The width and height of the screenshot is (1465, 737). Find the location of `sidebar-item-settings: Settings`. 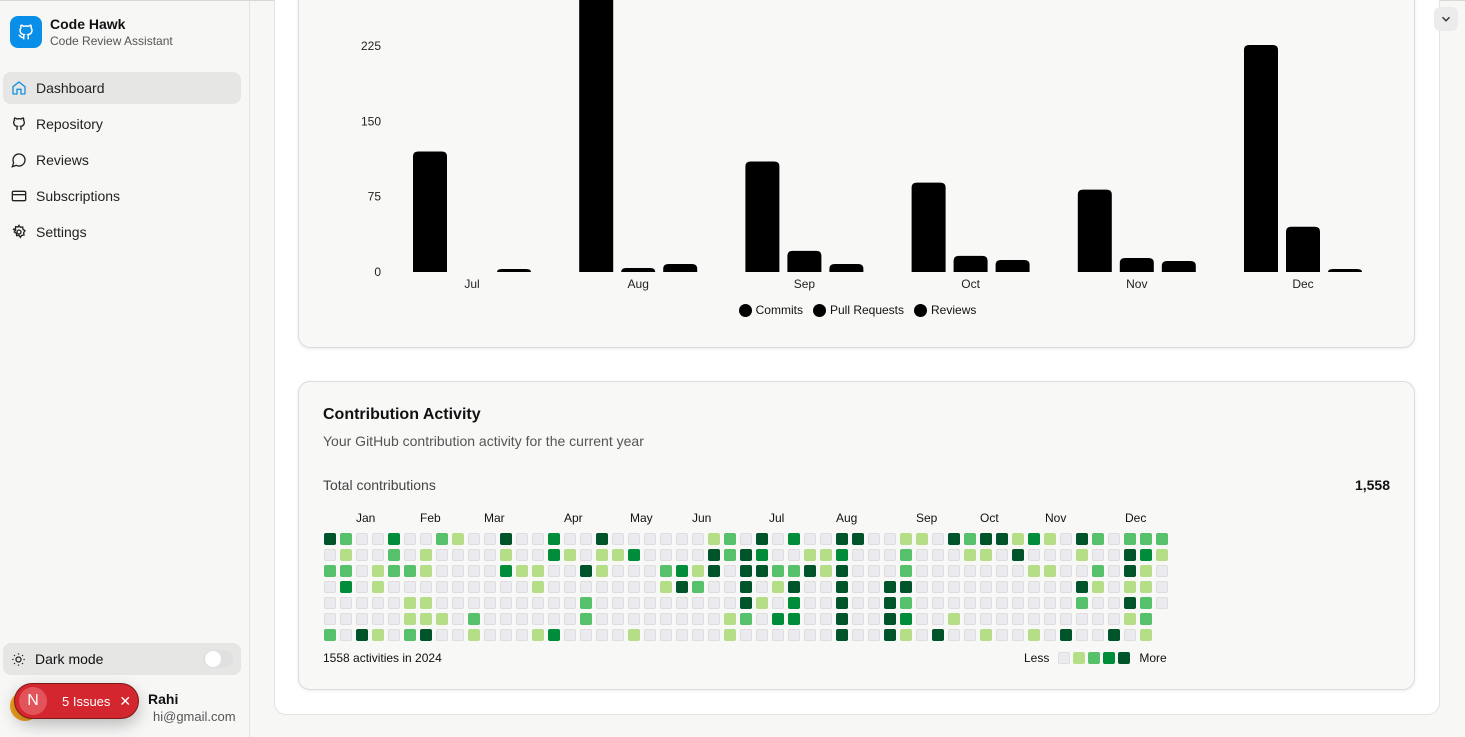

sidebar-item-settings: Settings is located at coordinates (122, 232).